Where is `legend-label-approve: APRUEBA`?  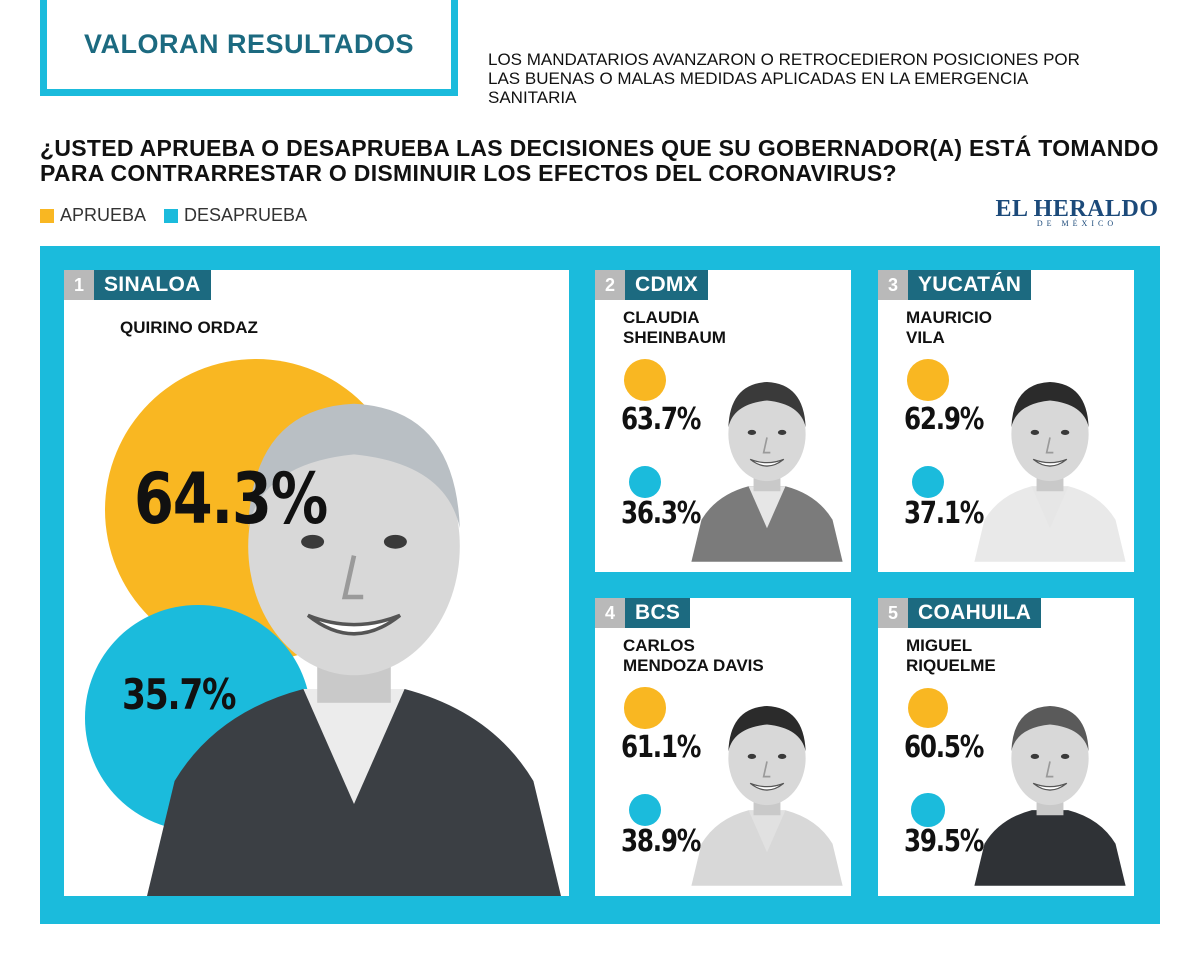 legend-label-approve: APRUEBA is located at coordinates (103, 215).